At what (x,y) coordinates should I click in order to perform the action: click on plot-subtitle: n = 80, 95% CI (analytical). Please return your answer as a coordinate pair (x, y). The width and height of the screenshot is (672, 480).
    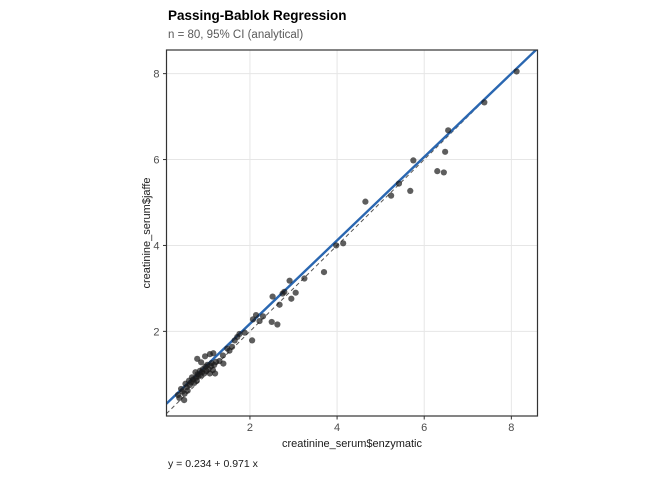
    Looking at the image, I should click on (236, 35).